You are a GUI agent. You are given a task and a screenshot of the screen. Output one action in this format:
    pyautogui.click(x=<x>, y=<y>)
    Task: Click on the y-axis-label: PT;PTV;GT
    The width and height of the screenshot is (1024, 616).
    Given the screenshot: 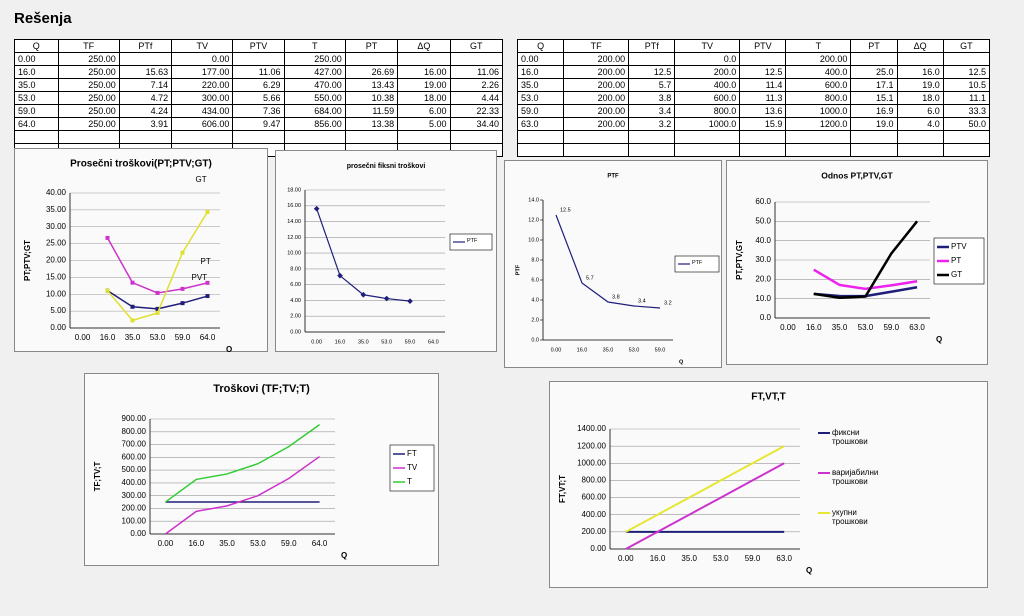 What is the action you would take?
    pyautogui.click(x=27, y=260)
    